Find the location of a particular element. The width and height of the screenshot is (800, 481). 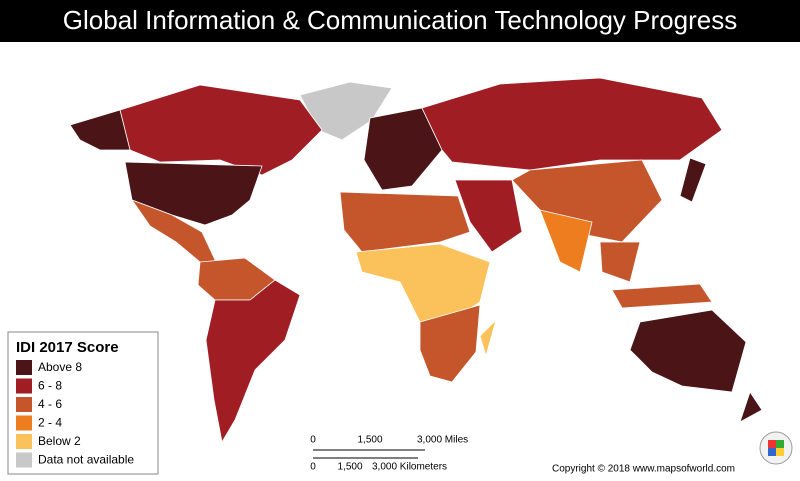

scale-label: 3,000 Kilometers is located at coordinates (409, 467).